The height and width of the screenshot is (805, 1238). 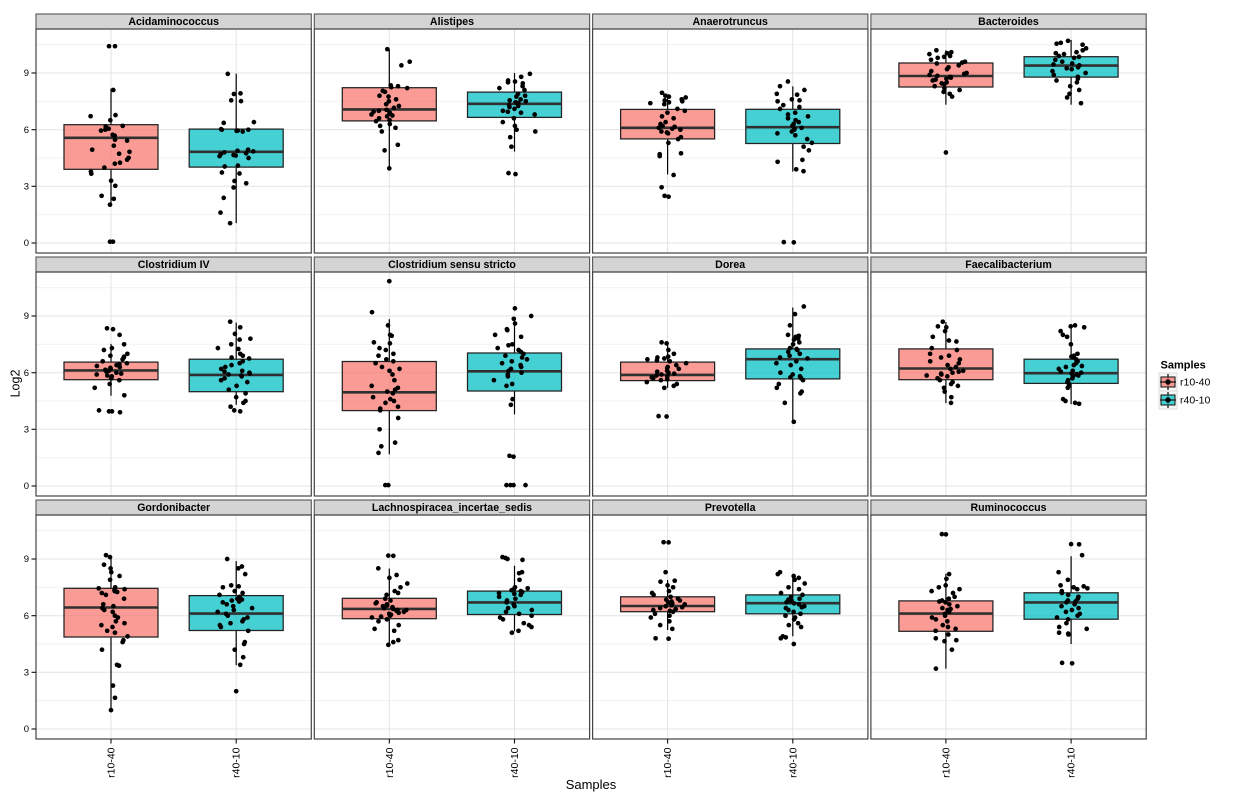 What do you see at coordinates (1009, 508) in the screenshot?
I see `svg-text: Ruminococcus` at bounding box center [1009, 508].